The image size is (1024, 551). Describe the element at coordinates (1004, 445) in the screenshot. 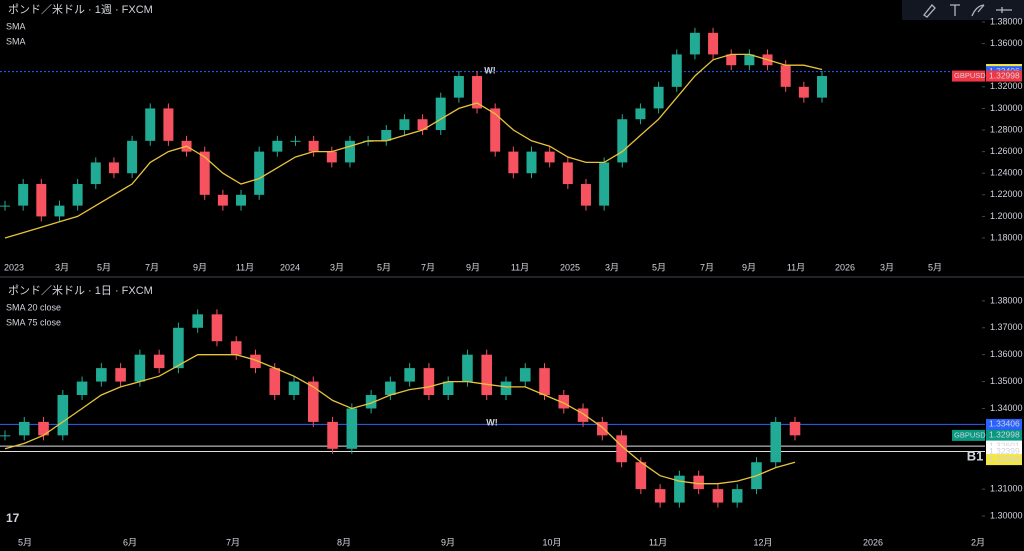

I see `price-tag-label: 1.32601` at that location.